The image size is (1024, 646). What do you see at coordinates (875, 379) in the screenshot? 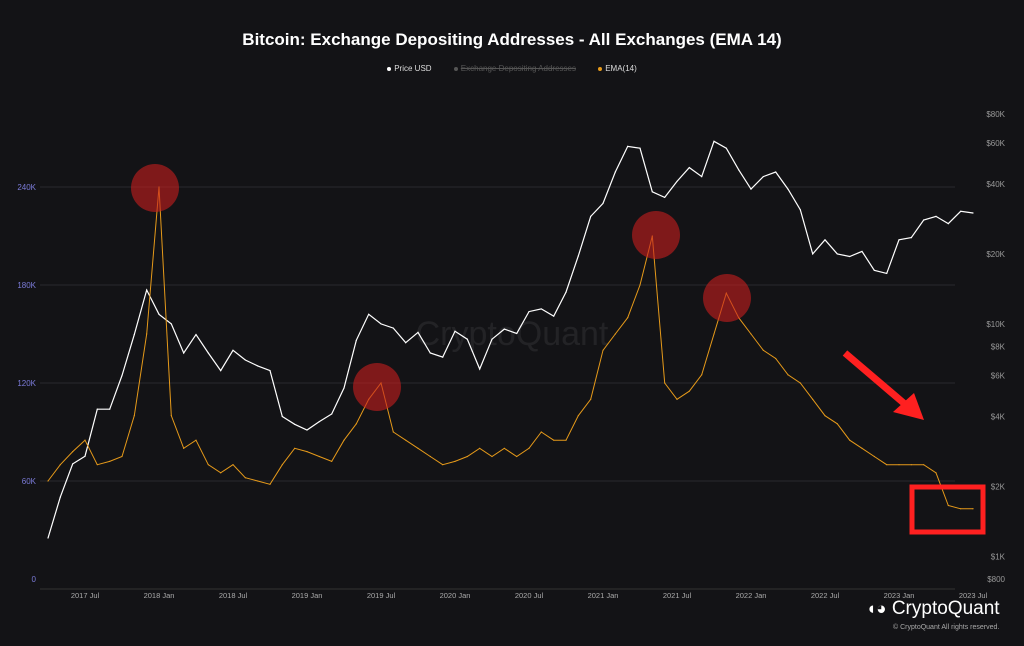
I see `arrow-icon` at bounding box center [875, 379].